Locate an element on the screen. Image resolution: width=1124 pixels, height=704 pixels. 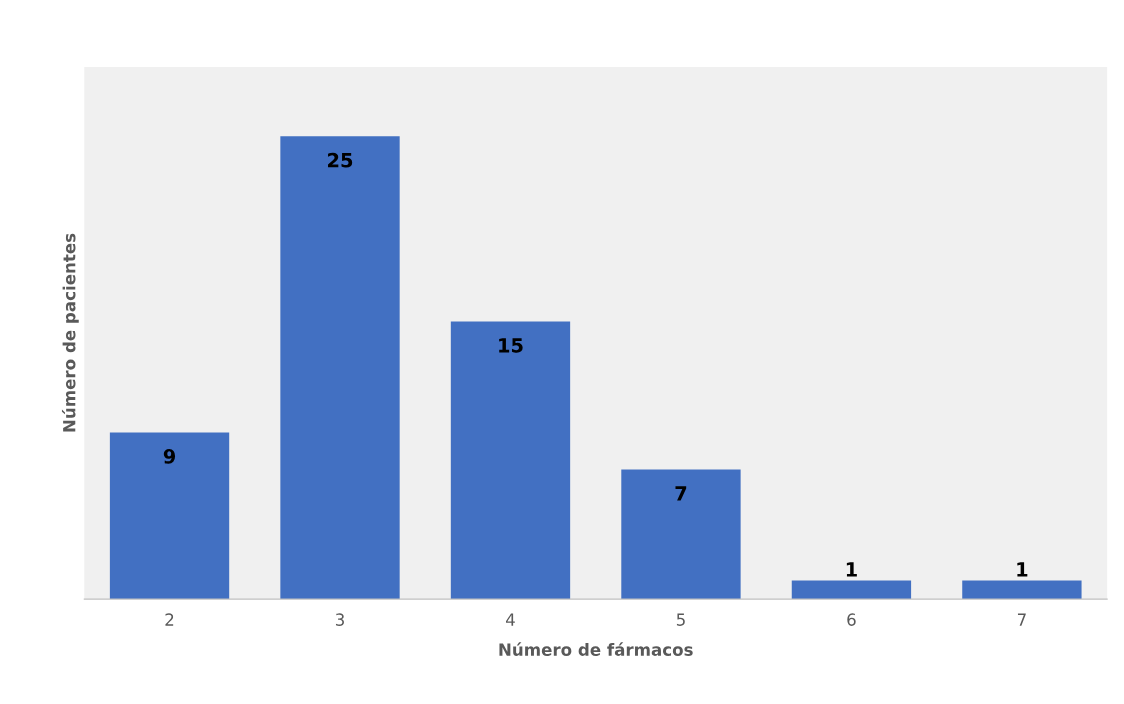
x-tick-label: 4 is located at coordinates (510, 619).